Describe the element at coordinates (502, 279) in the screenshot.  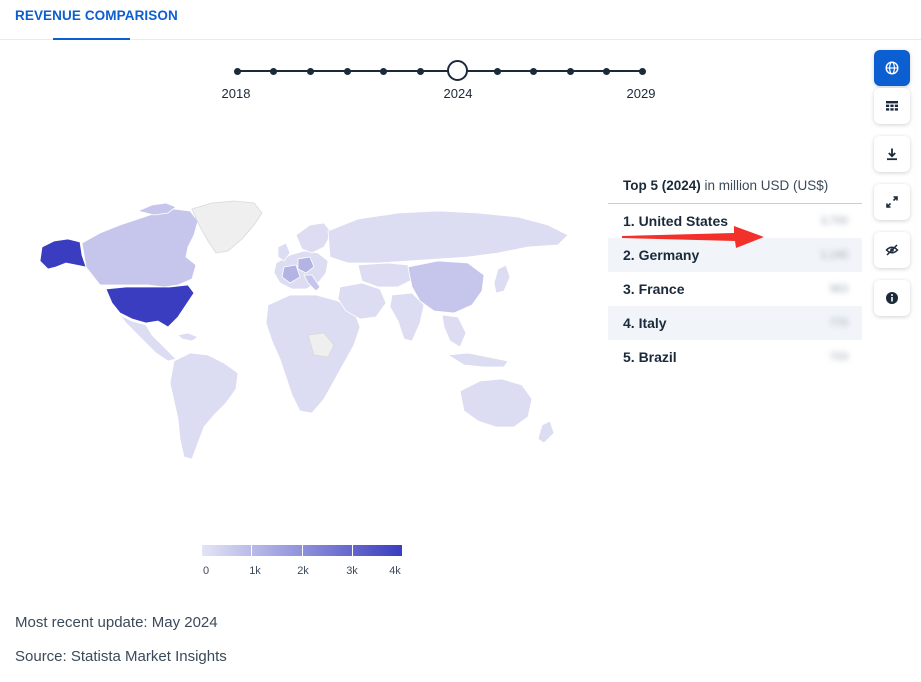
I see `country-japan` at that location.